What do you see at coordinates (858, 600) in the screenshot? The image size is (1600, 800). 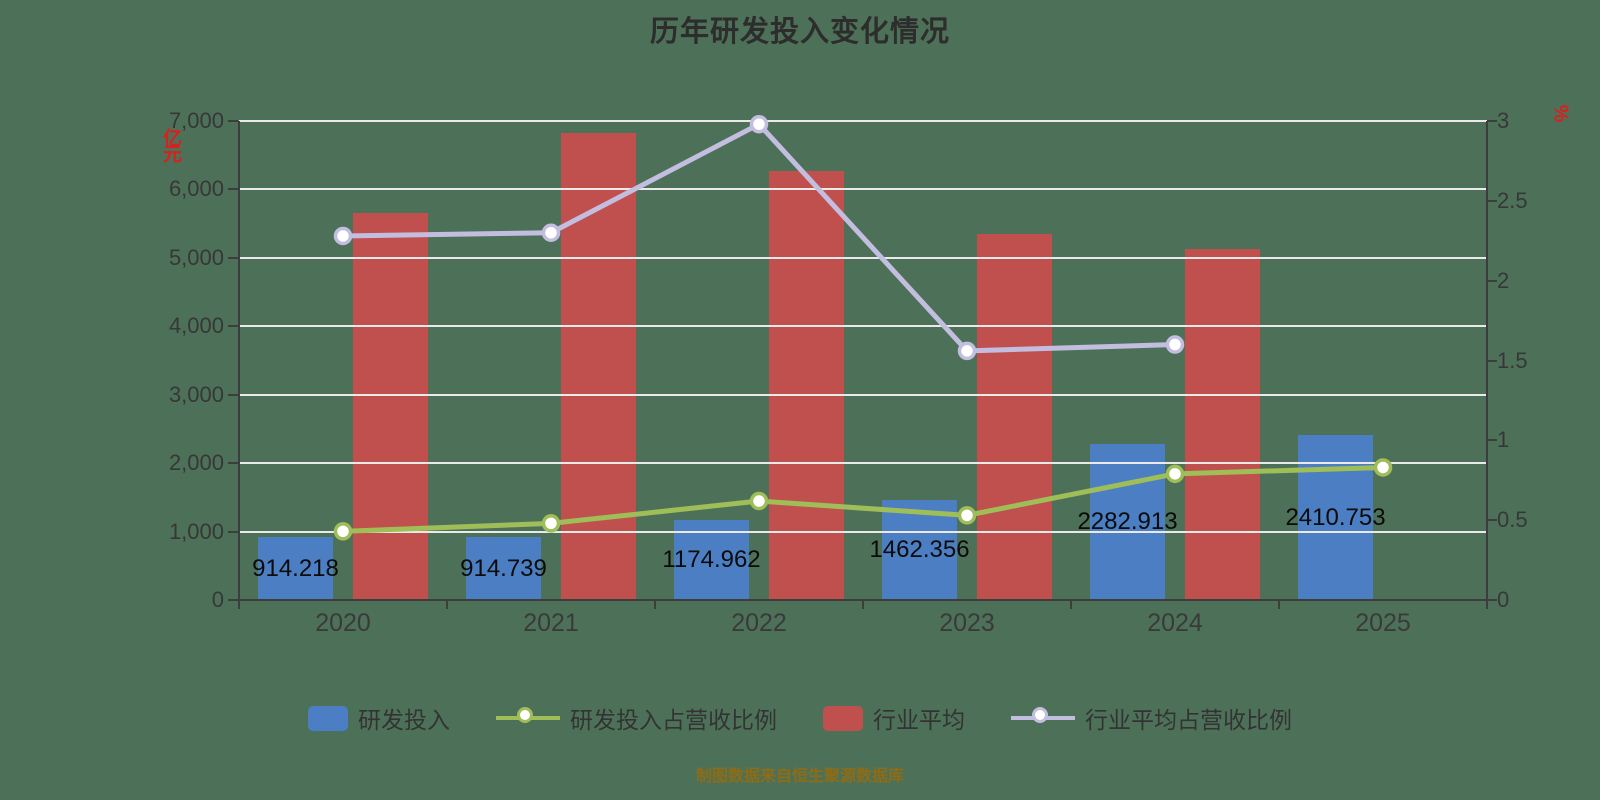 I see `x-axis-line` at bounding box center [858, 600].